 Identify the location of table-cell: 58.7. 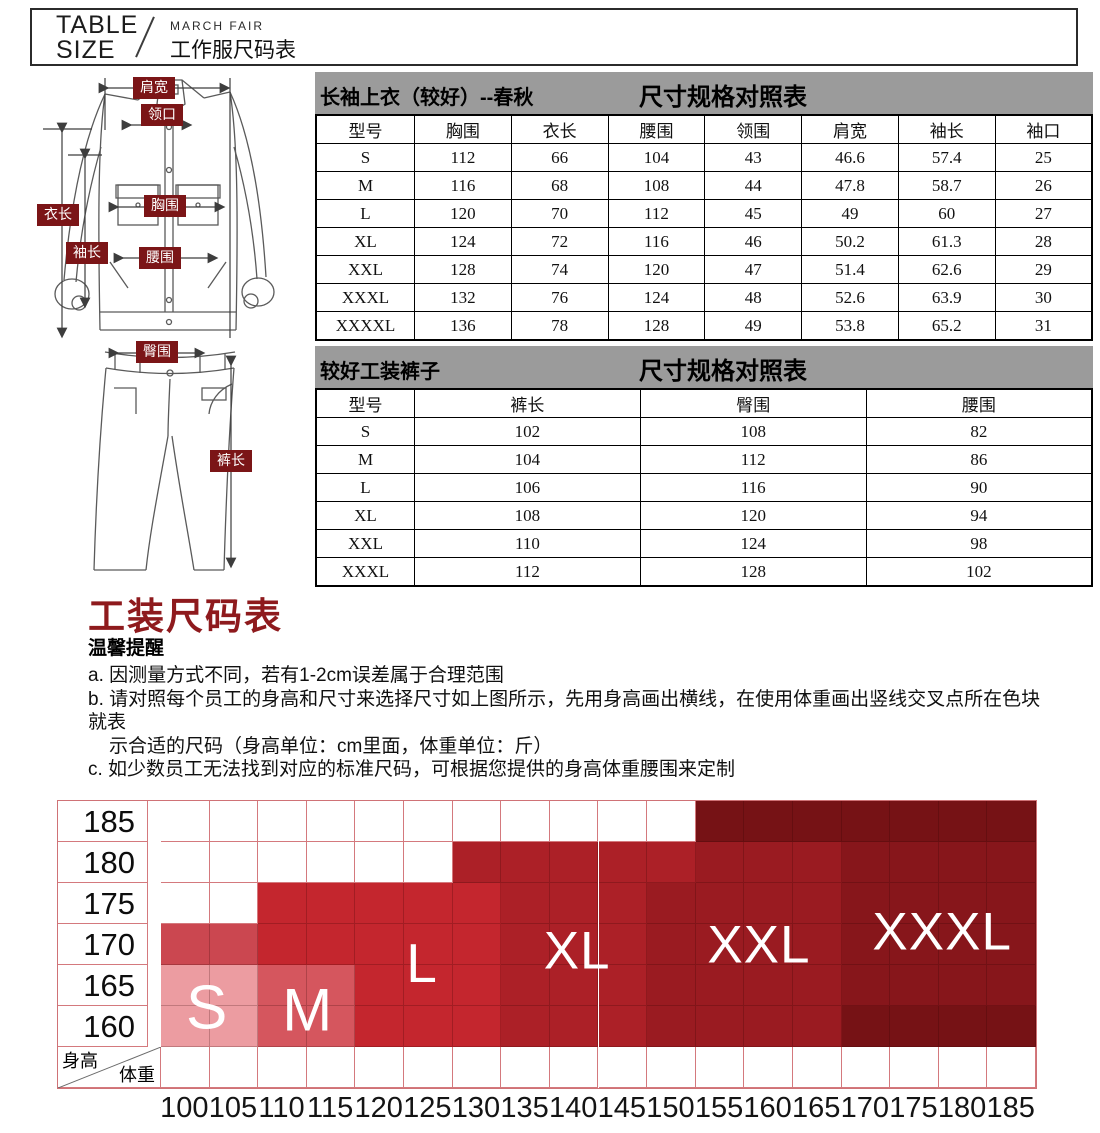
(946, 185).